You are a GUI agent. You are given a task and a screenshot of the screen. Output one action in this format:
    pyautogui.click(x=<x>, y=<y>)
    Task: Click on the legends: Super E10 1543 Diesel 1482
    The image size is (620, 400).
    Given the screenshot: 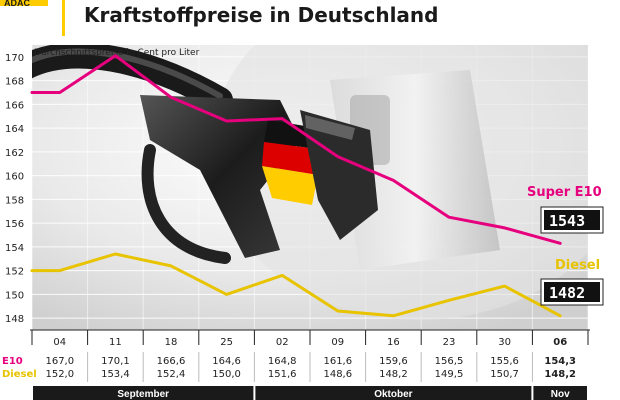 What is the action you would take?
    pyautogui.click(x=565, y=245)
    